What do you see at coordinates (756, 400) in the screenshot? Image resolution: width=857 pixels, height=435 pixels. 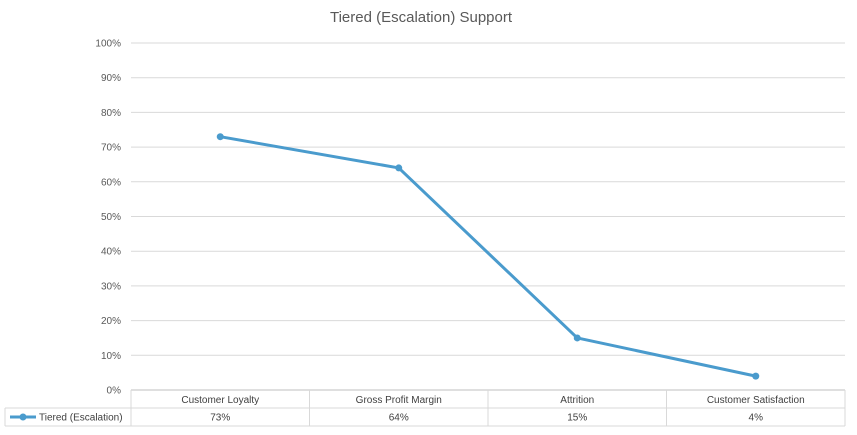 I see `category-label: Customer Satisfaction` at bounding box center [756, 400].